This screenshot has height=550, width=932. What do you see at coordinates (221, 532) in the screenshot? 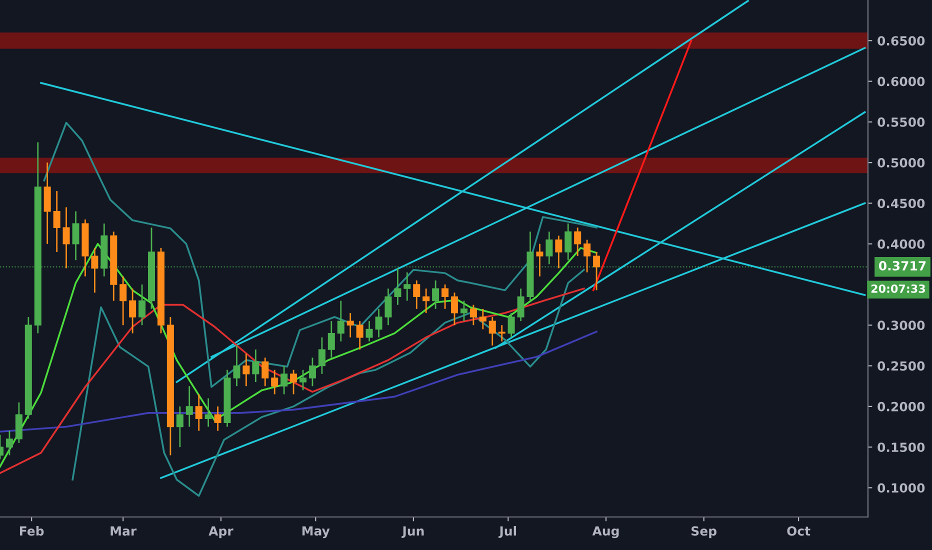
I see `x-tick-label: Apr` at bounding box center [221, 532].